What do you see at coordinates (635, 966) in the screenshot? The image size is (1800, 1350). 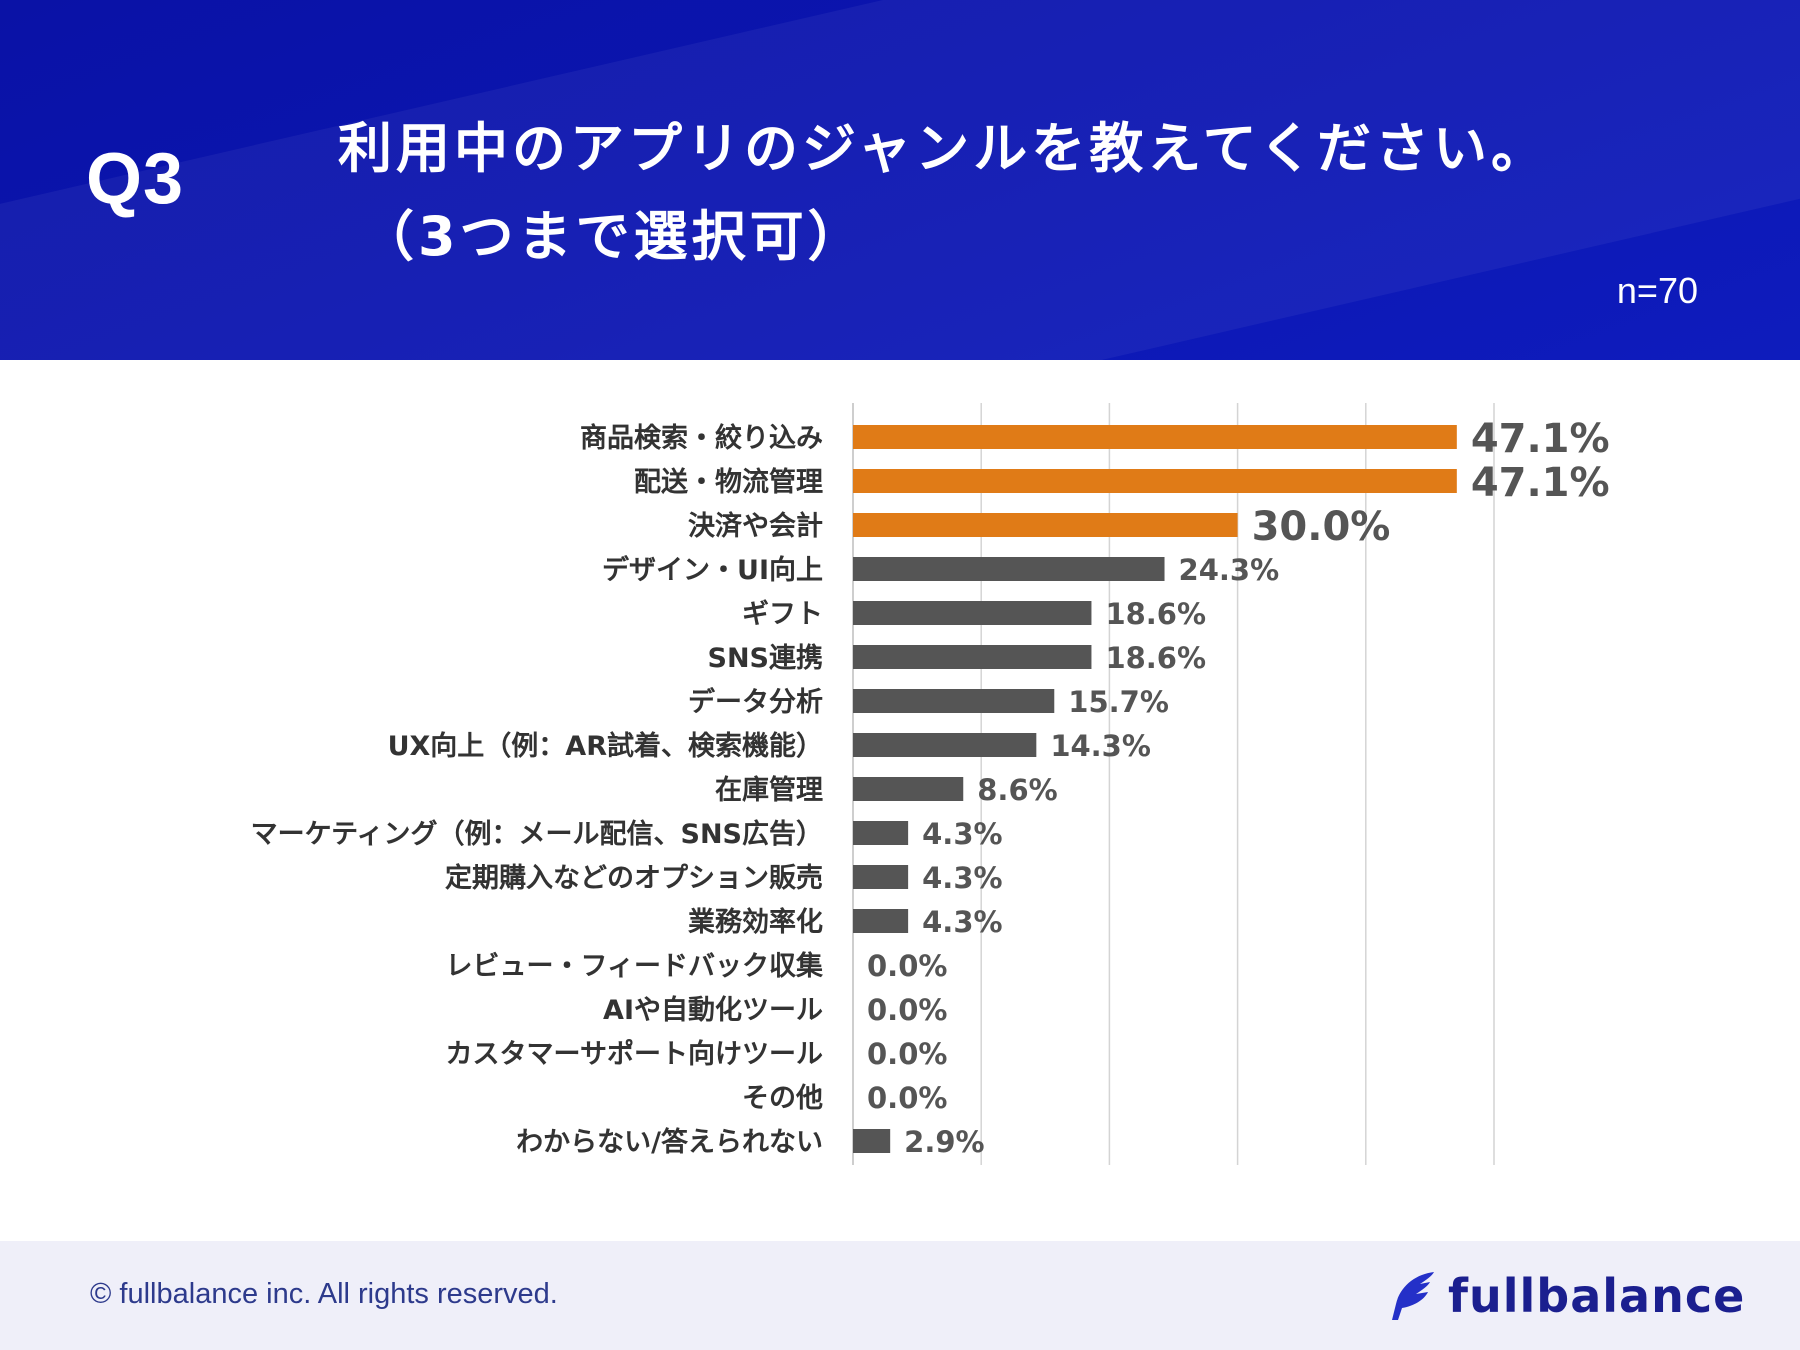 I see `category-label: レビュー・フィードバック収集` at bounding box center [635, 966].